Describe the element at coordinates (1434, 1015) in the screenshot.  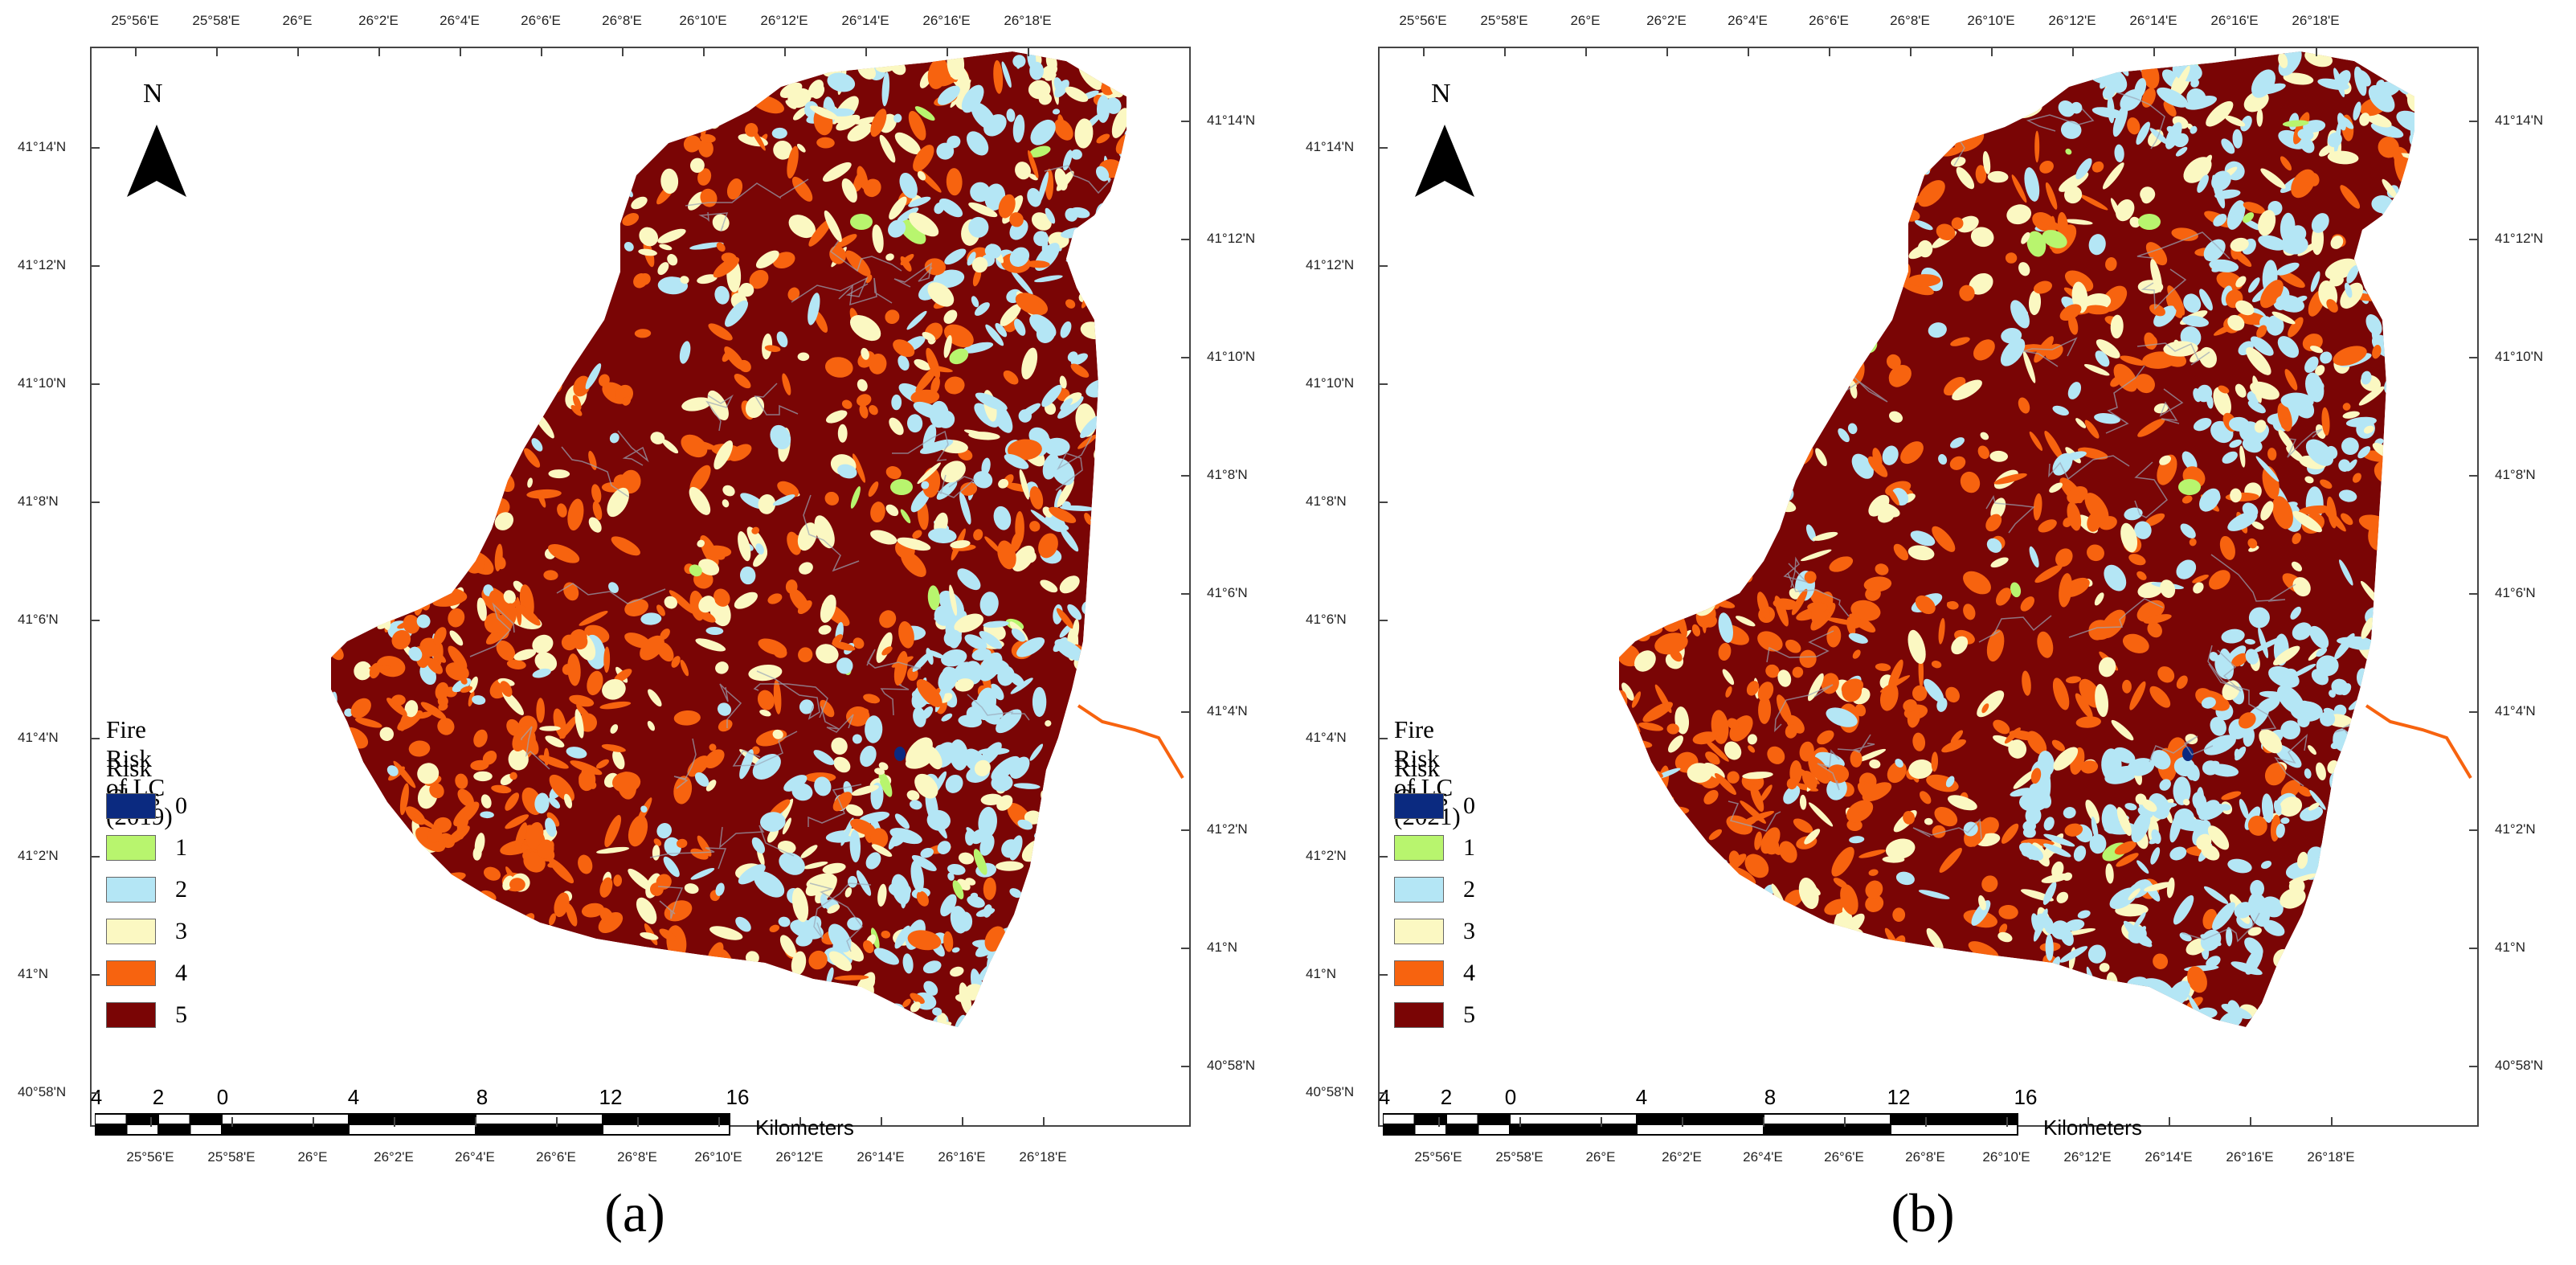
I see `legend-item: 5` at that location.